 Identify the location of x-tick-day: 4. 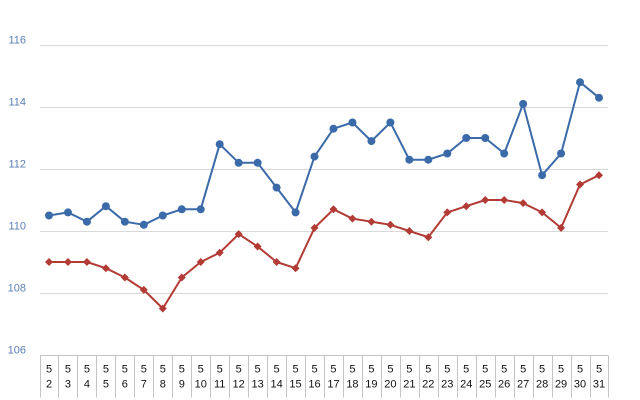
(87, 385).